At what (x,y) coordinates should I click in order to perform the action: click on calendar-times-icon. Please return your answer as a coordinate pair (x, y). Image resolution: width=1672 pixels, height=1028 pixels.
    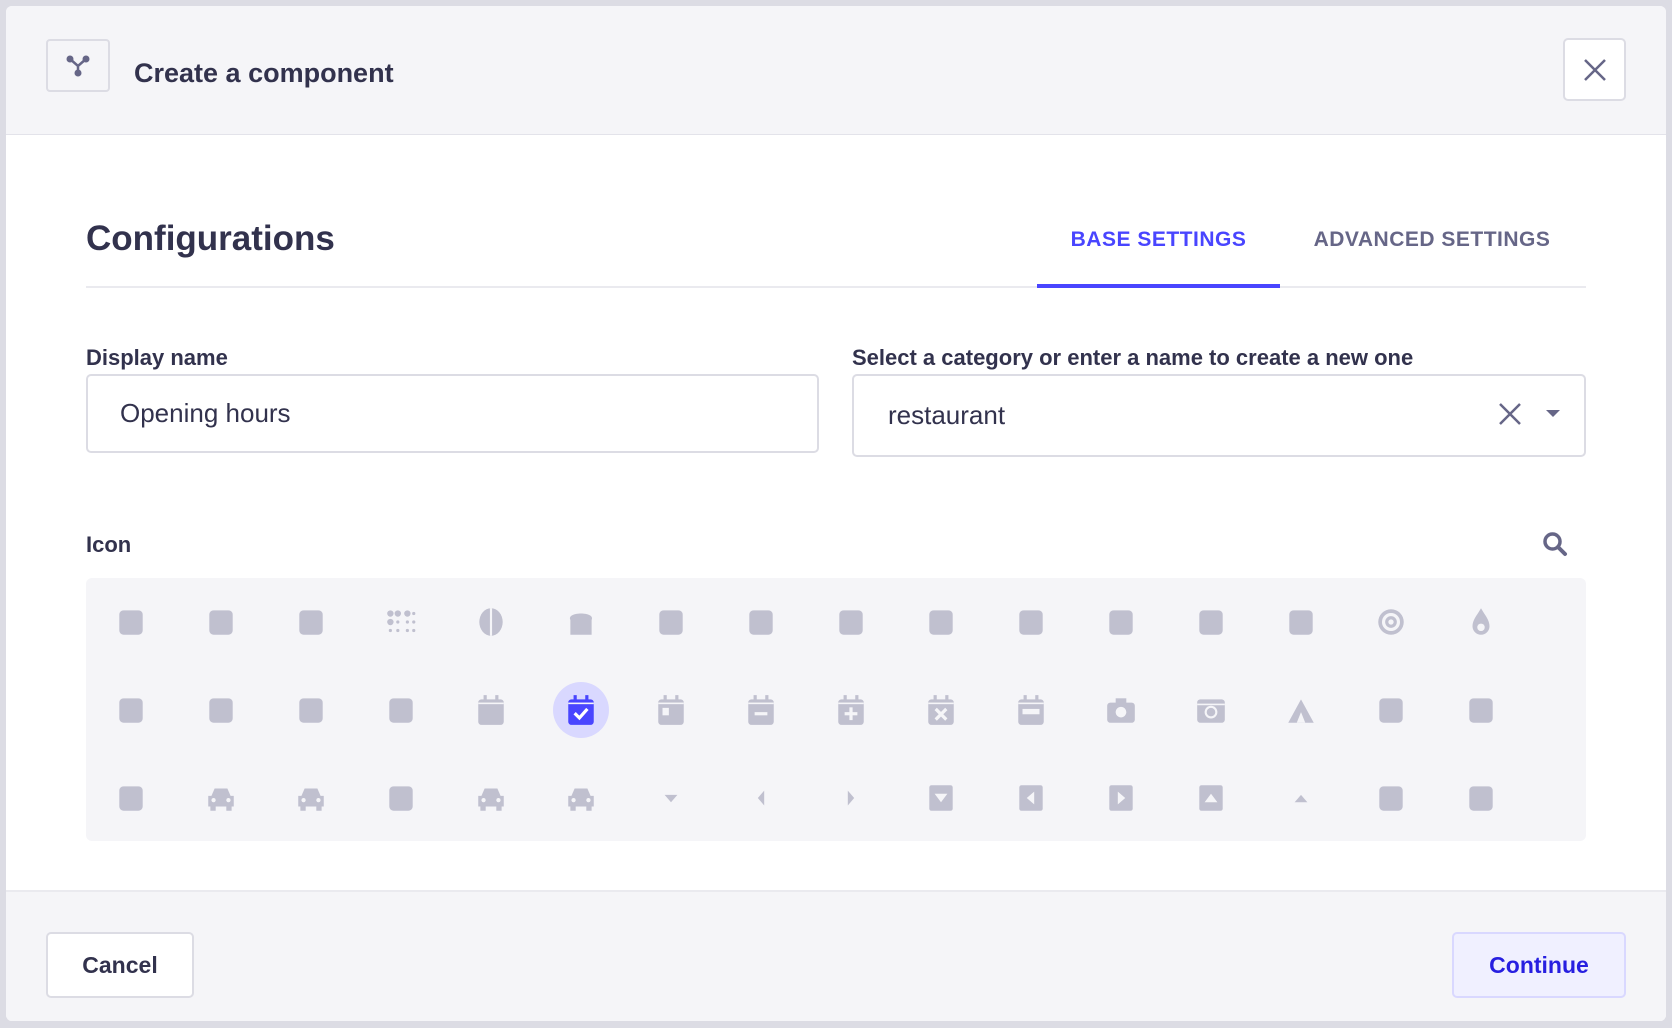
    Looking at the image, I should click on (941, 710).